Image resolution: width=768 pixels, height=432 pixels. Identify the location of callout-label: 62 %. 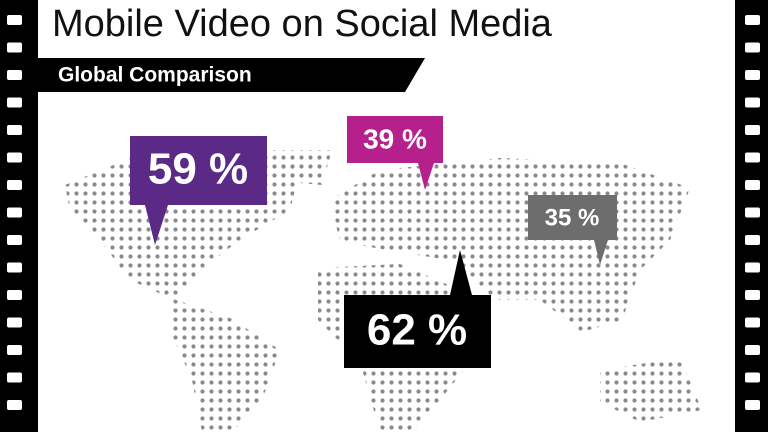
(417, 330).